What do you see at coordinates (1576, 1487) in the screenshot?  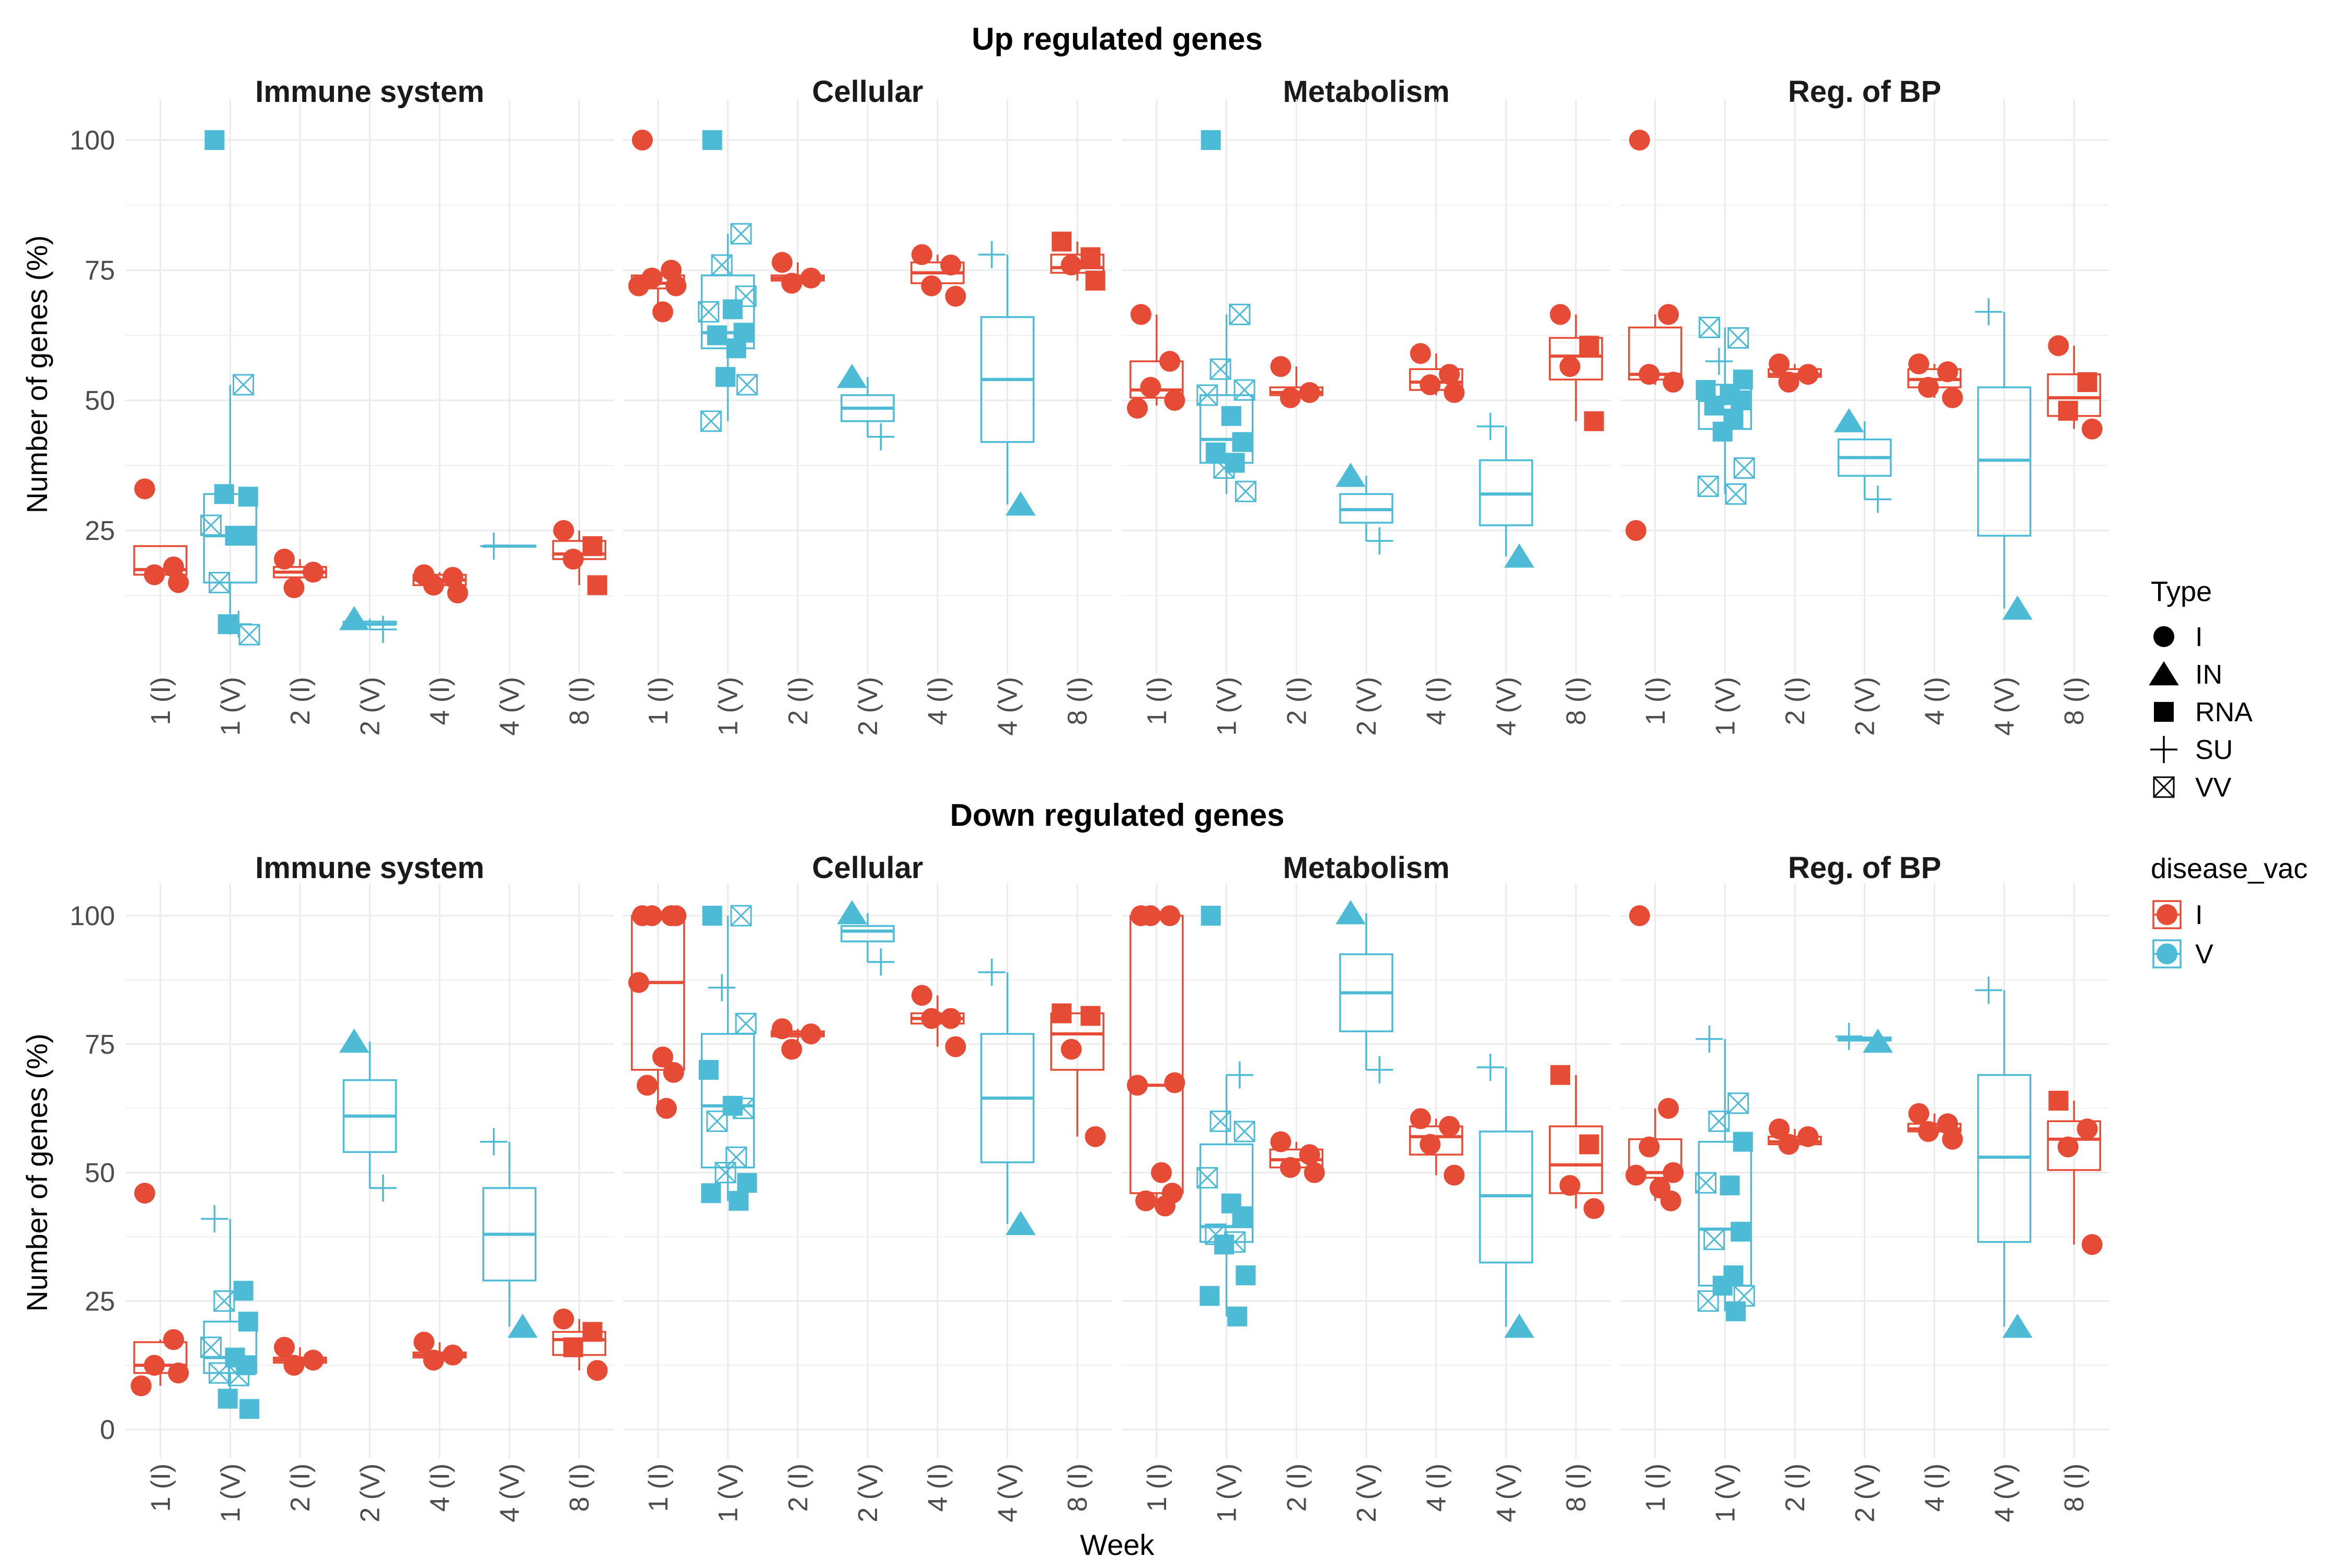 I see `x-tick-label: 8 (I)` at bounding box center [1576, 1487].